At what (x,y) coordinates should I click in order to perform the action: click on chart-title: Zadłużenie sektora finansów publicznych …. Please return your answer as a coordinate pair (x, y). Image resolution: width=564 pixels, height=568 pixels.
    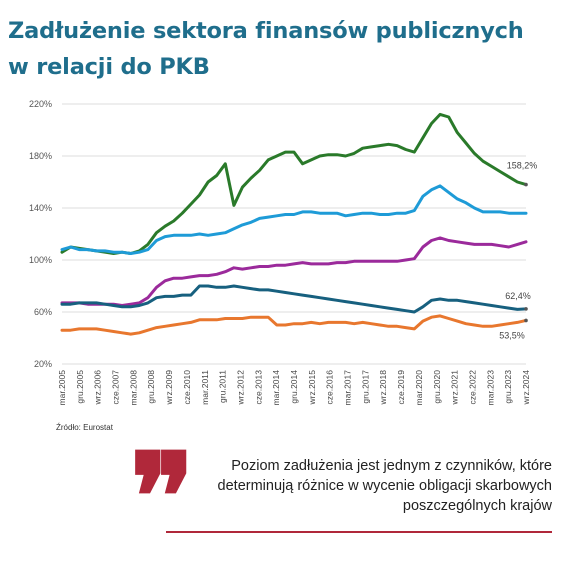
    Looking at the image, I should click on (286, 49).